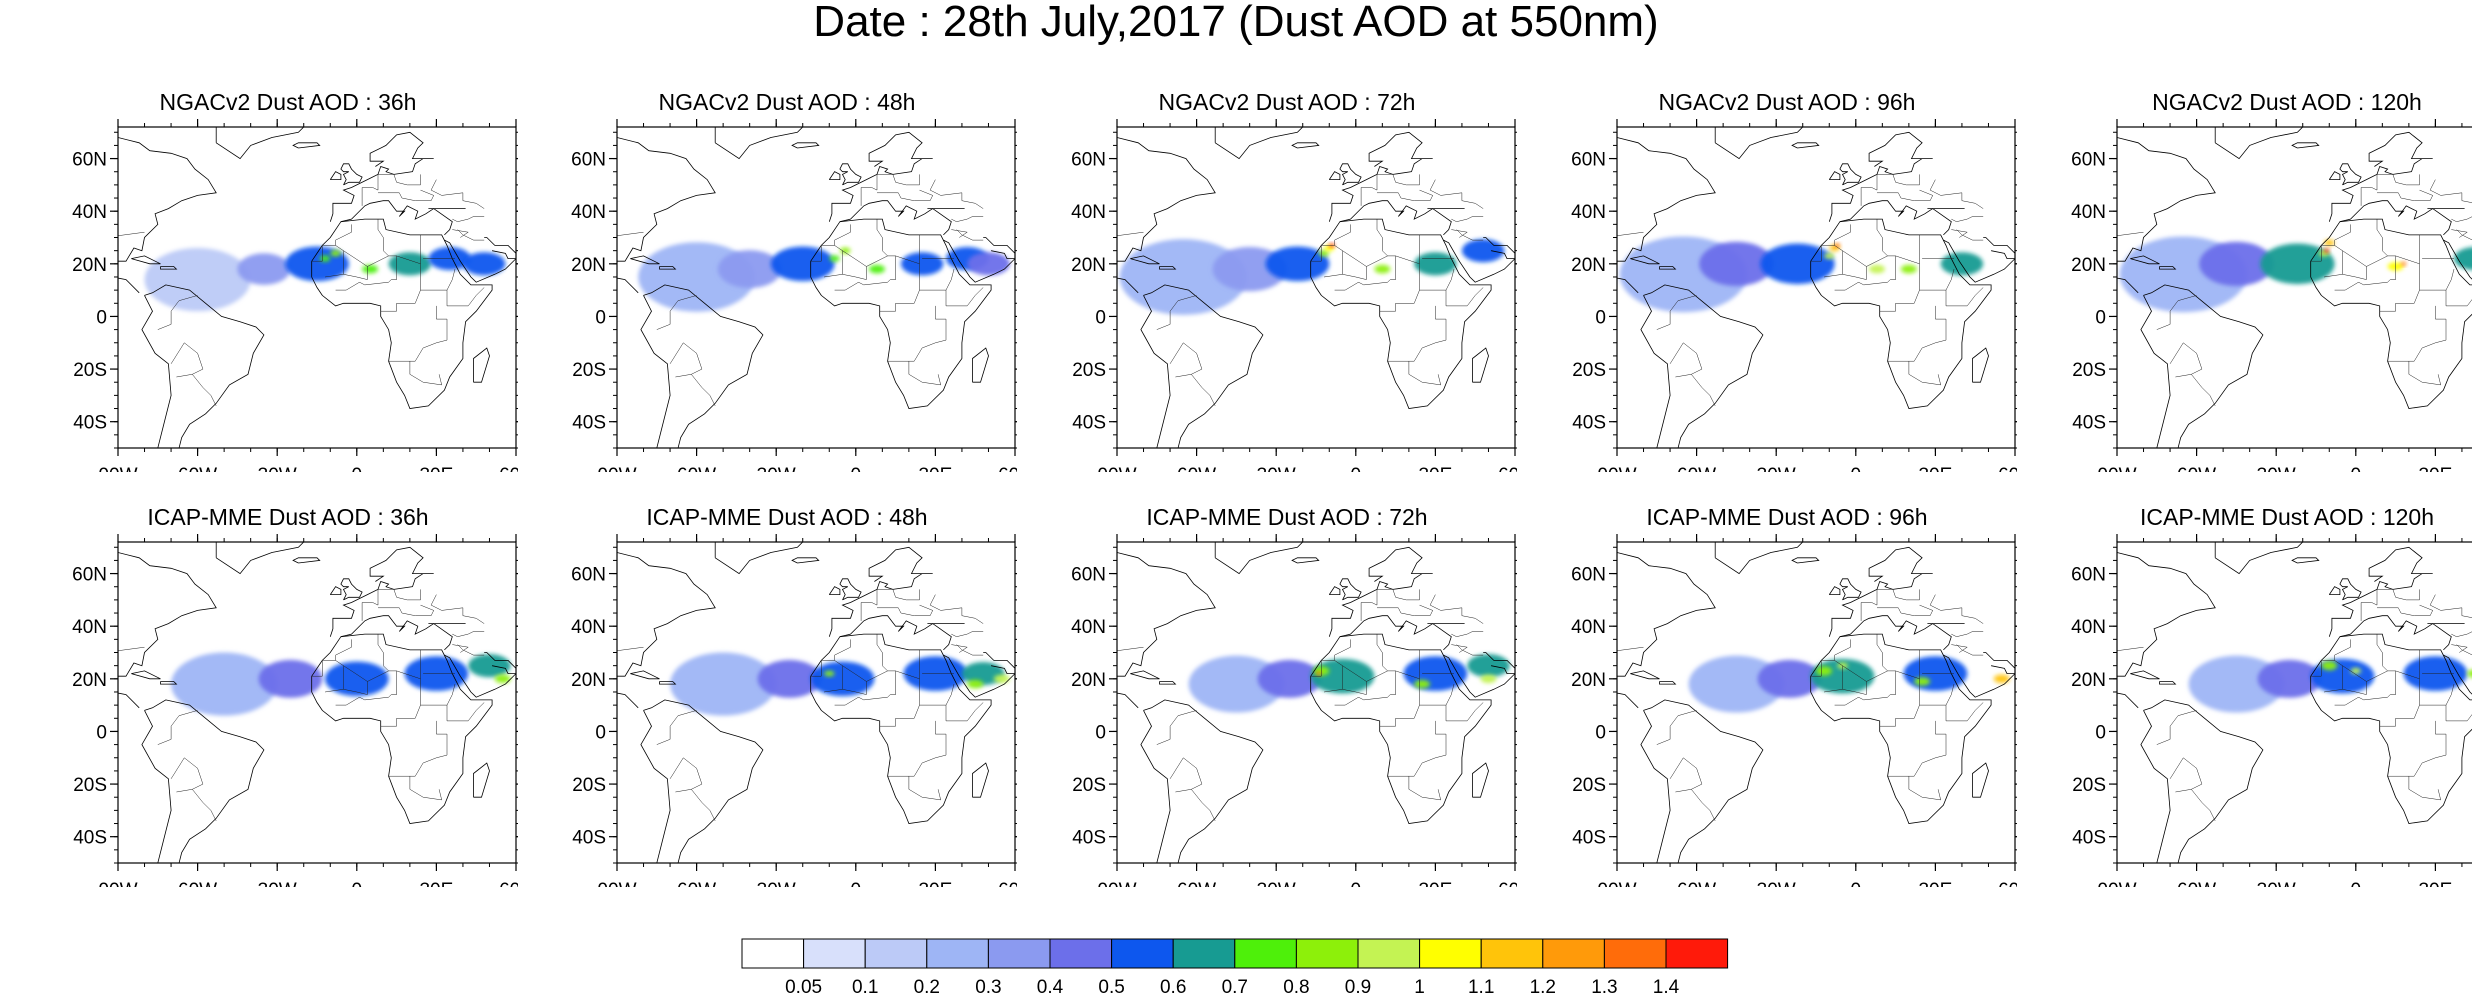 This screenshot has height=995, width=2472. Describe the element at coordinates (1856, 468) in the screenshot. I see `x-tick-label: 0` at that location.